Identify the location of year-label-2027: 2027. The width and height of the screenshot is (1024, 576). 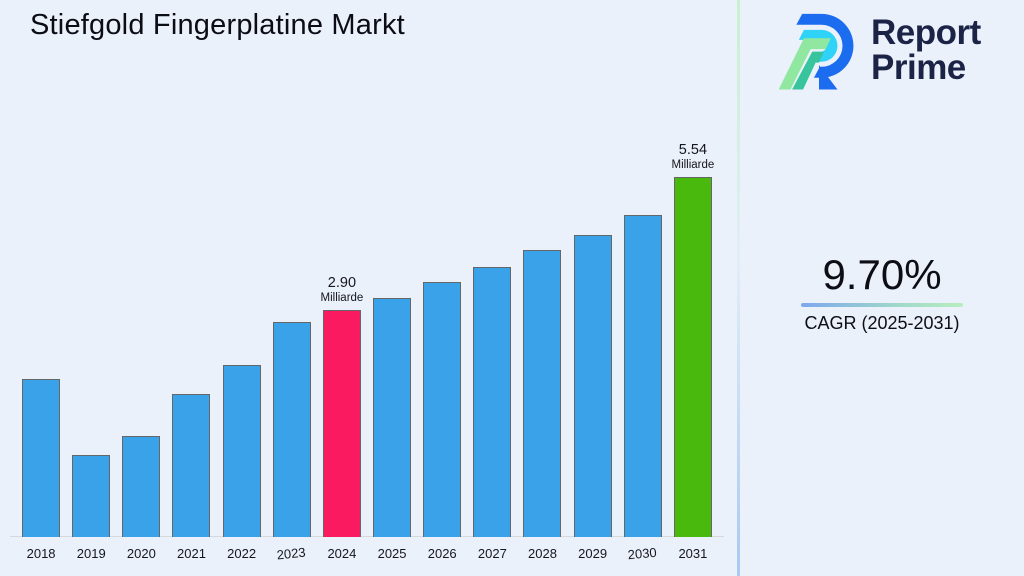
(492, 553).